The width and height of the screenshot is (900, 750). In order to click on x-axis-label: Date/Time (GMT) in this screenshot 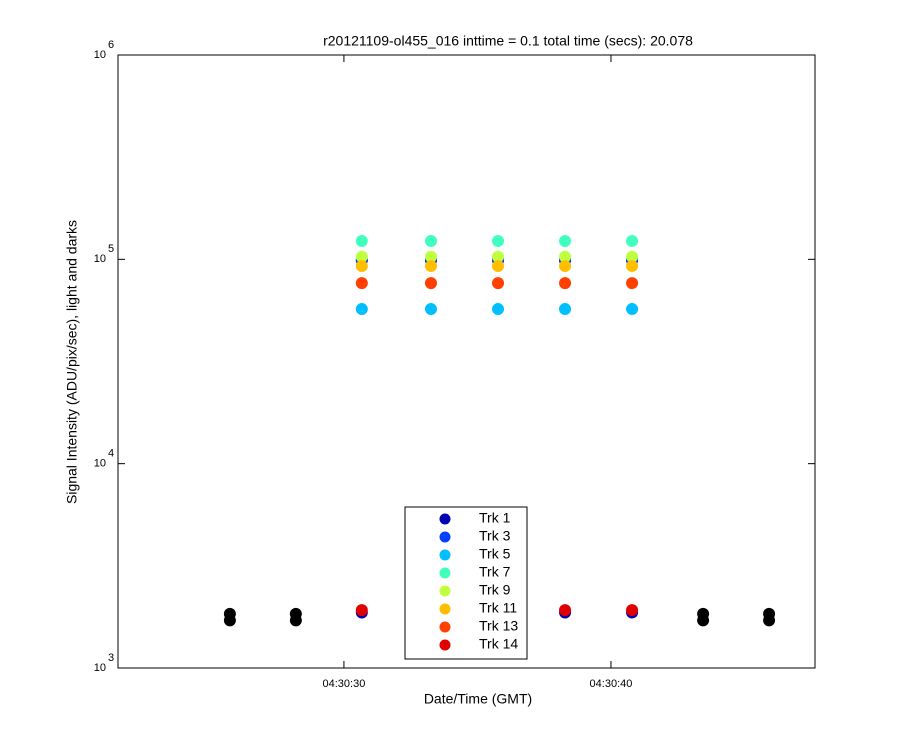, I will do `click(478, 699)`.